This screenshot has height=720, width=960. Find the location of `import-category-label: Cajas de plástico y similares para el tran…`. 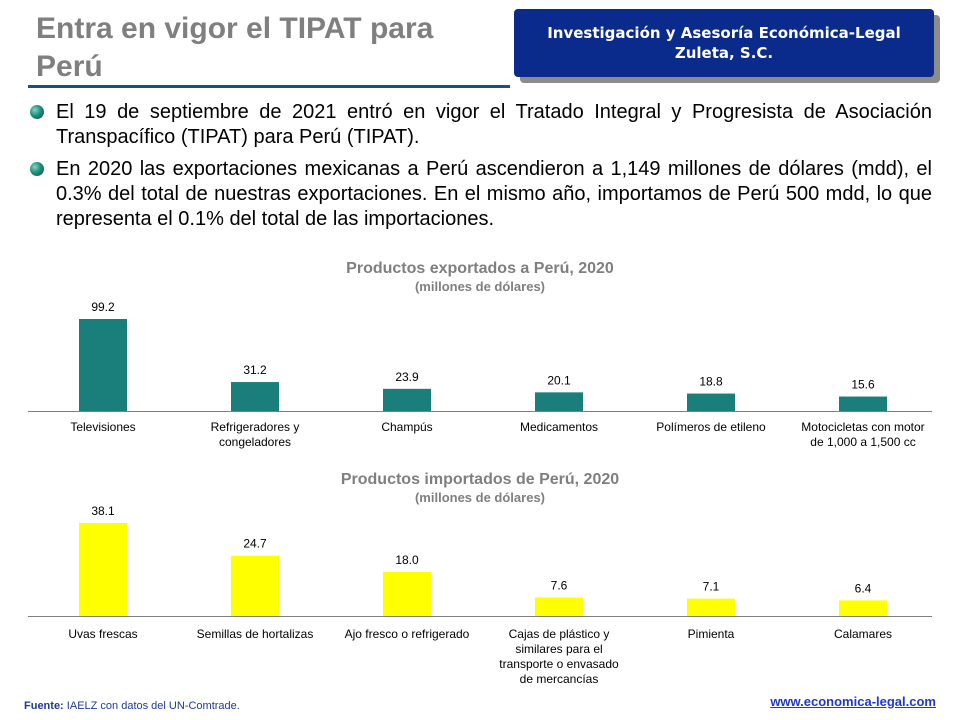

import-category-label: Cajas de plástico y similares para el tran… is located at coordinates (559, 656).